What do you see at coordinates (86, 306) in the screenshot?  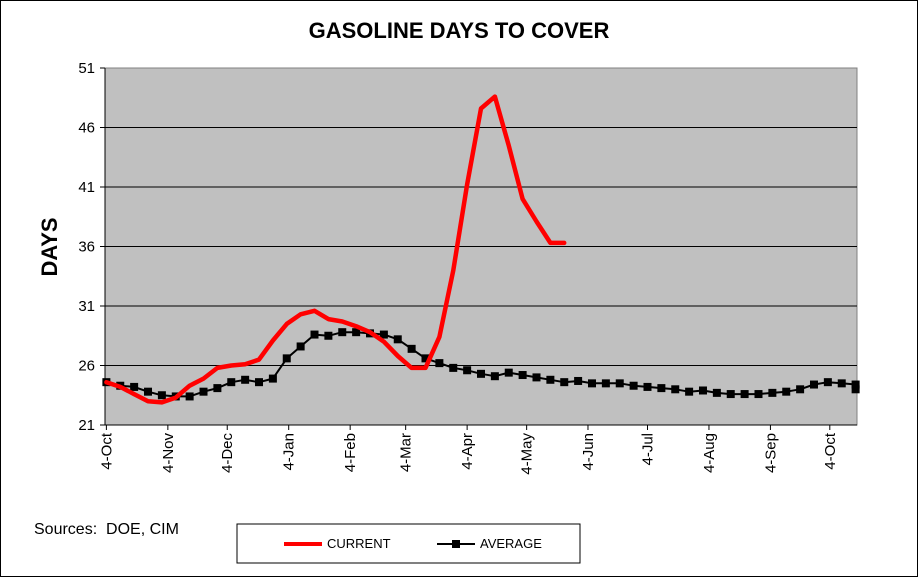 I see `y-tick-label: 31` at bounding box center [86, 306].